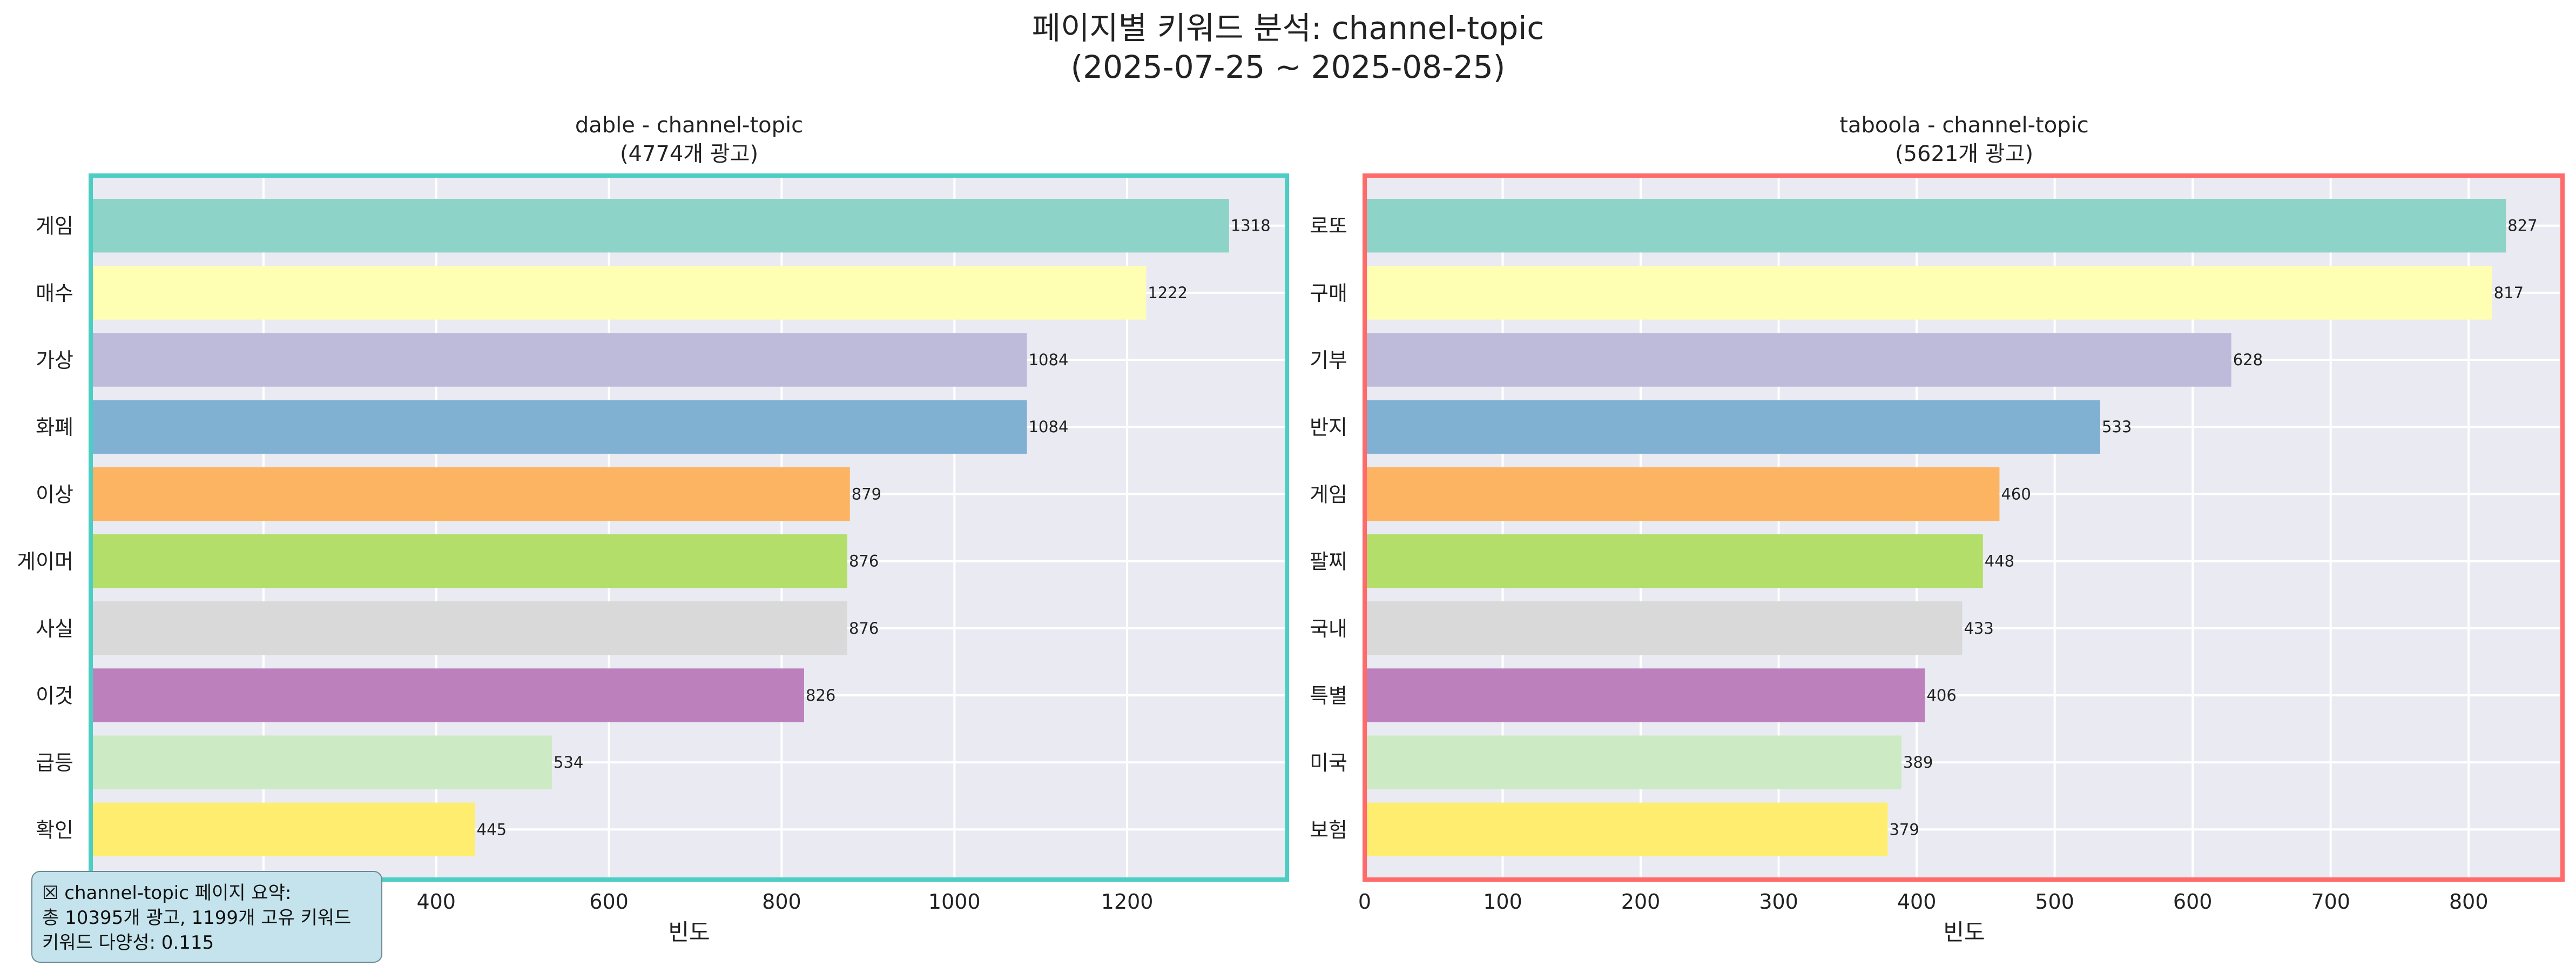  Describe the element at coordinates (1904, 829) in the screenshot. I see `taboola-bar-value-label: 379` at that location.